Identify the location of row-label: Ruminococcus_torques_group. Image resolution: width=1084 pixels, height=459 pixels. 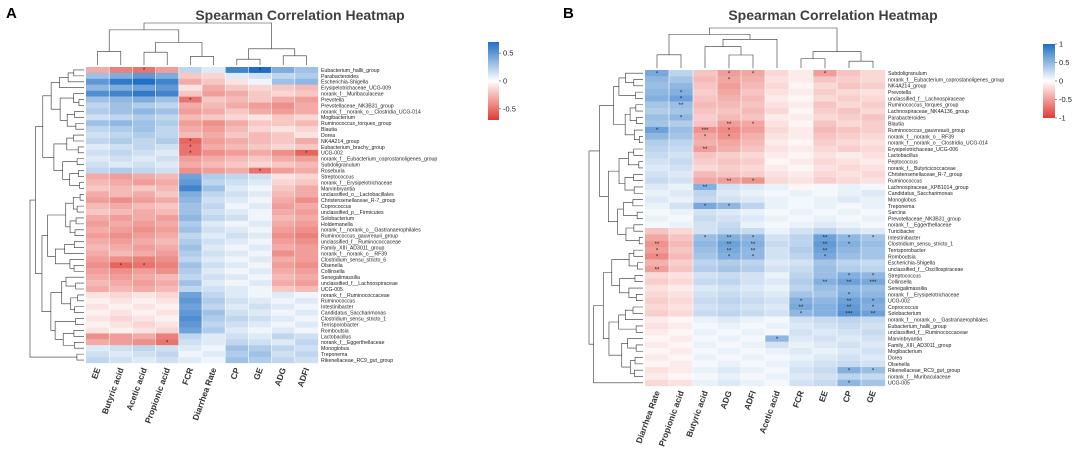
(923, 106).